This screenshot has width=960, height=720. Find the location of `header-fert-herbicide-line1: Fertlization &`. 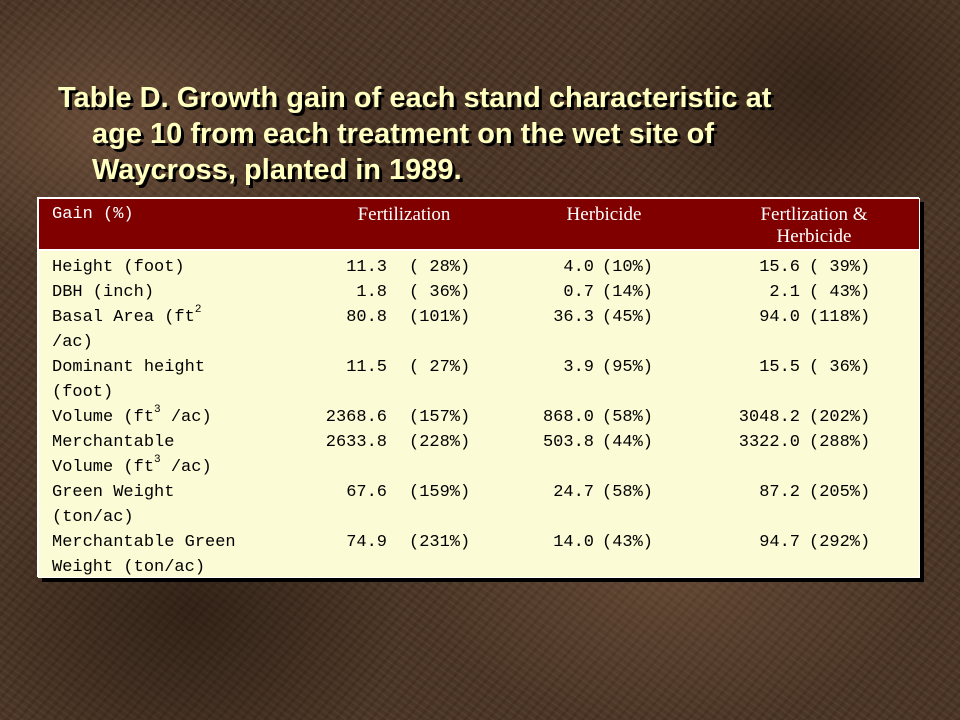

header-fert-herbicide-line1: Fertlization & is located at coordinates (814, 214).